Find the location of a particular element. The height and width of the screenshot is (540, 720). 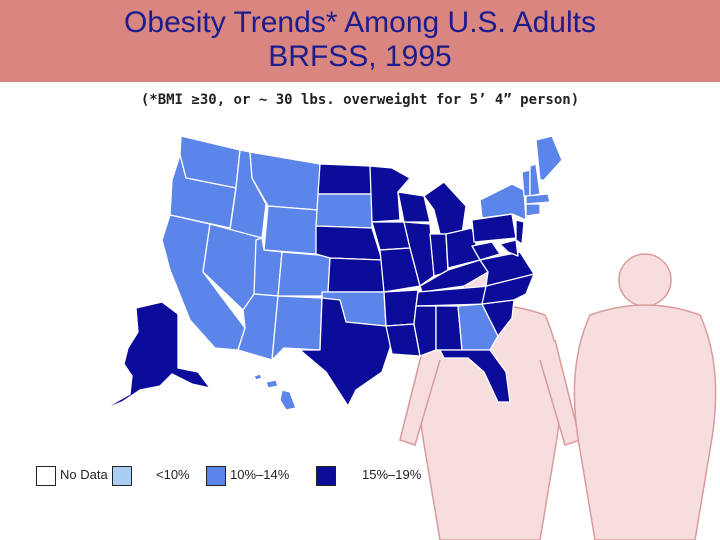

state-wisconsin is located at coordinates (414, 207).